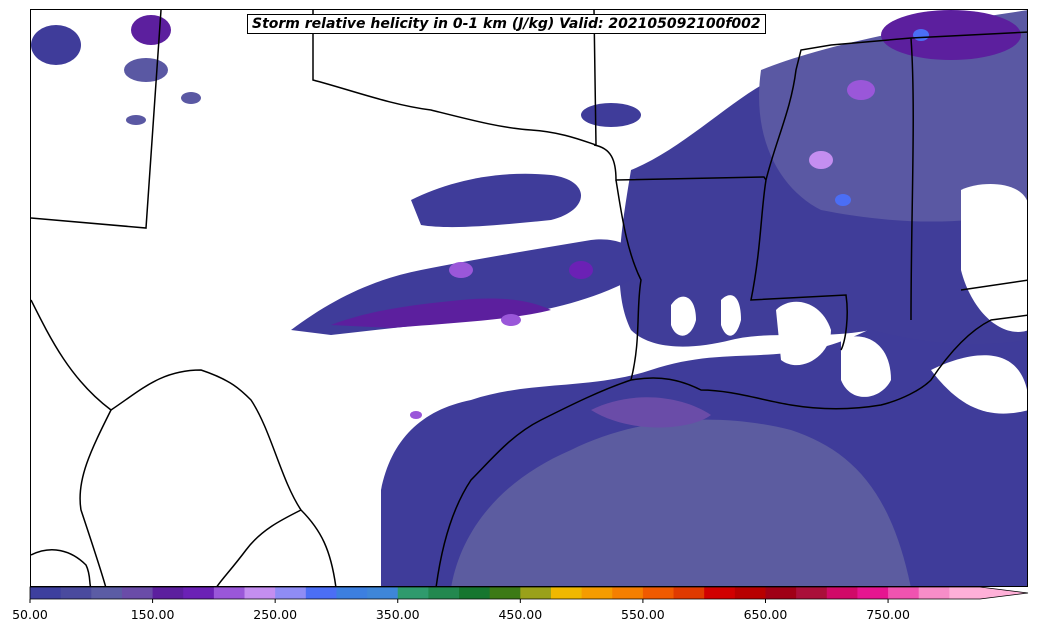 The height and width of the screenshot is (633, 1037). Describe the element at coordinates (96, 119) in the screenshot. I see `texas-panhandle-border` at that location.